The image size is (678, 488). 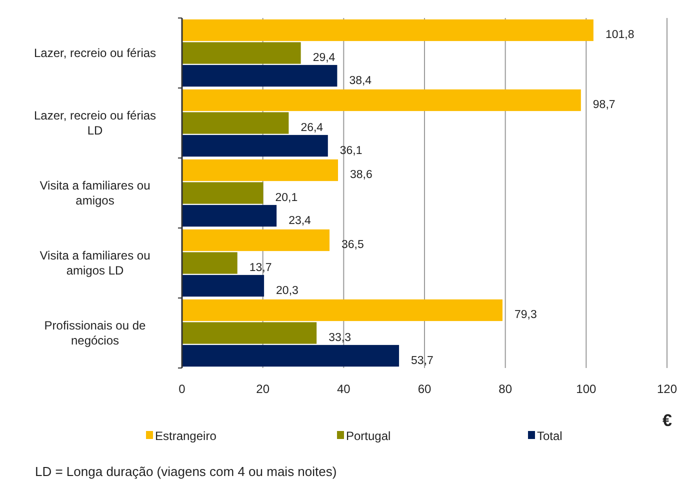 What do you see at coordinates (186, 436) in the screenshot?
I see `legend-label: Estrangeiro` at bounding box center [186, 436].